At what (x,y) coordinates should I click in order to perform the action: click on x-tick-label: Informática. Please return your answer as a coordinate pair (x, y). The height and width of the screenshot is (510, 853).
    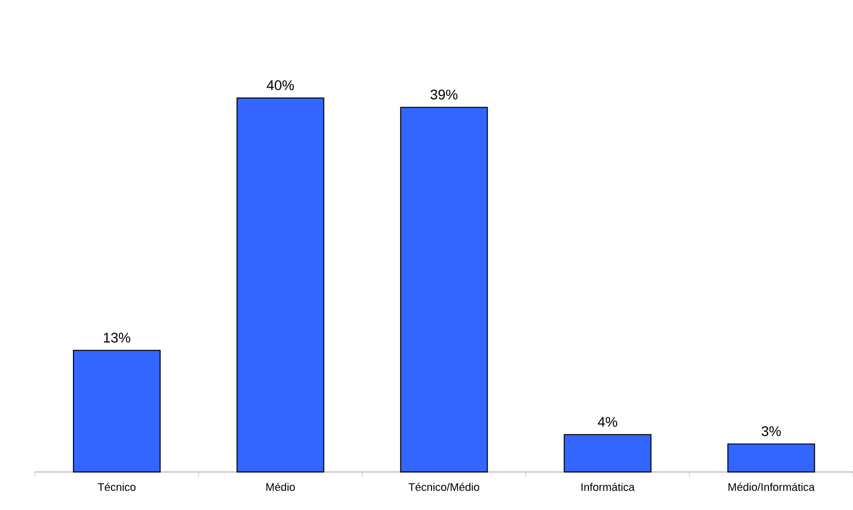
    Looking at the image, I should click on (608, 486).